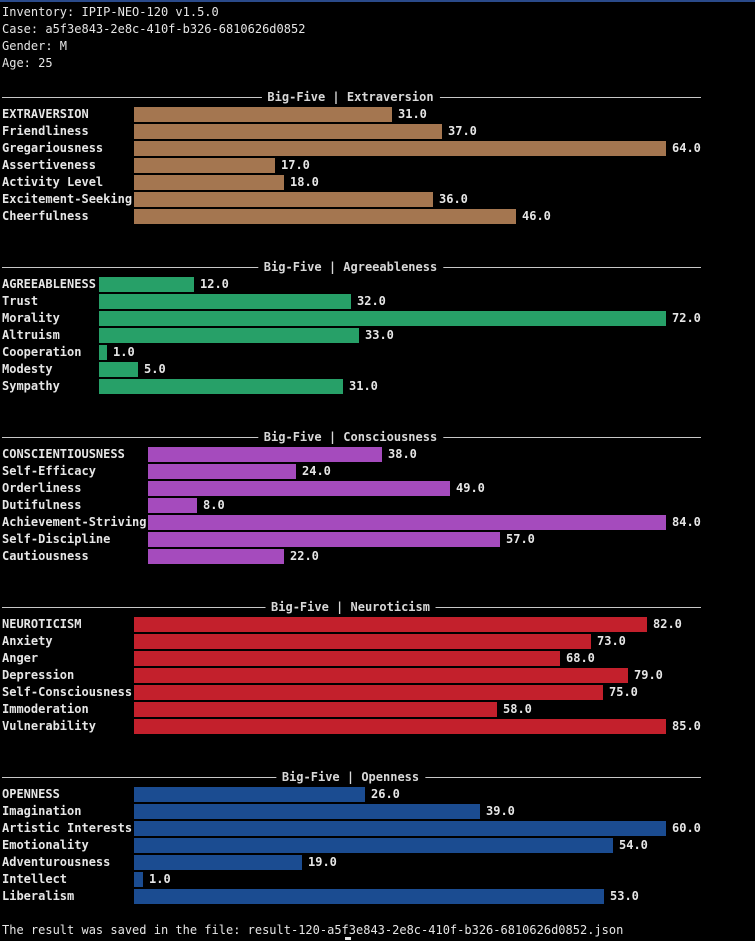  What do you see at coordinates (536, 216) in the screenshot?
I see `score-value: 46.0` at bounding box center [536, 216].